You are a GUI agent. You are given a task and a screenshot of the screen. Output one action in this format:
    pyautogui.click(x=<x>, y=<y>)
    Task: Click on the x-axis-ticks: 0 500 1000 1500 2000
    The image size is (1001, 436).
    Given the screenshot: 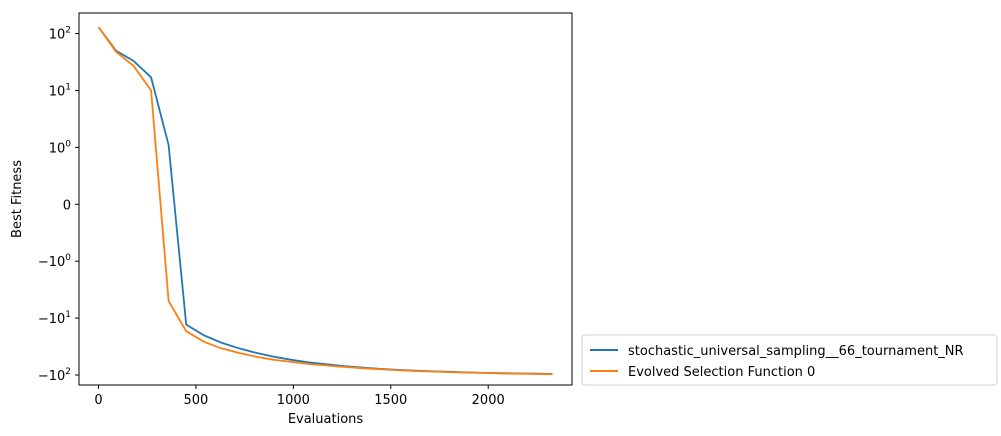 What is the action you would take?
    pyautogui.click(x=299, y=396)
    